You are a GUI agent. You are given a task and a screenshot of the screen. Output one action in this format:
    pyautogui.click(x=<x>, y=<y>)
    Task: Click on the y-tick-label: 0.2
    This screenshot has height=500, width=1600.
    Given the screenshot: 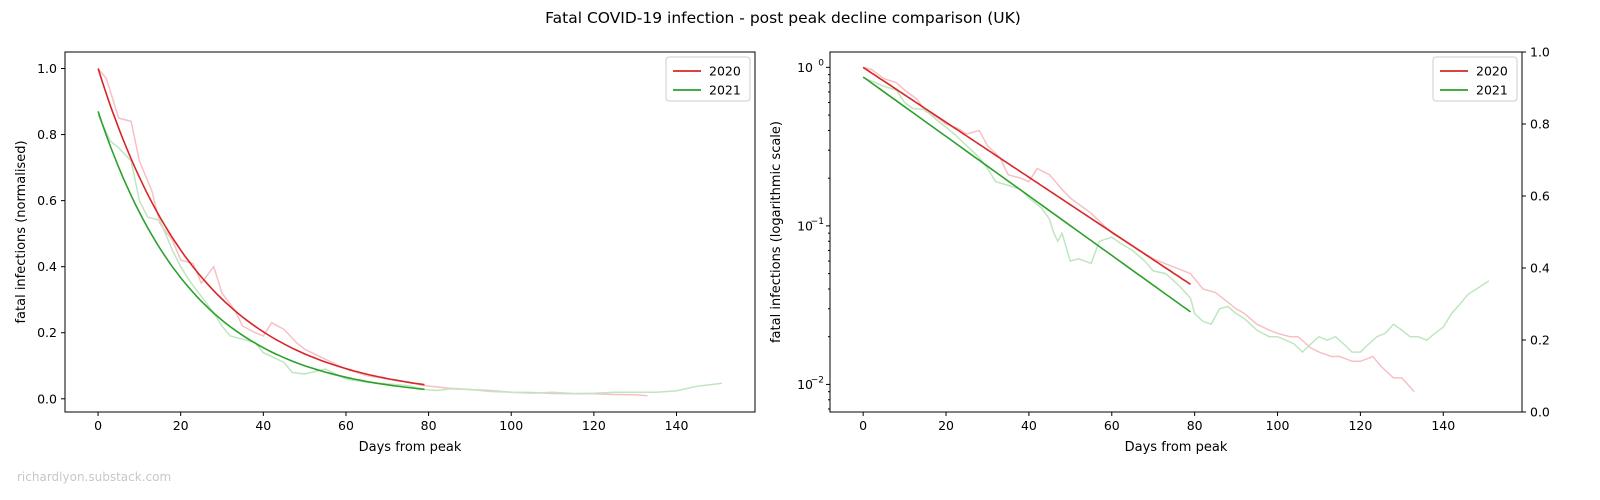 What is the action you would take?
    pyautogui.click(x=47, y=332)
    